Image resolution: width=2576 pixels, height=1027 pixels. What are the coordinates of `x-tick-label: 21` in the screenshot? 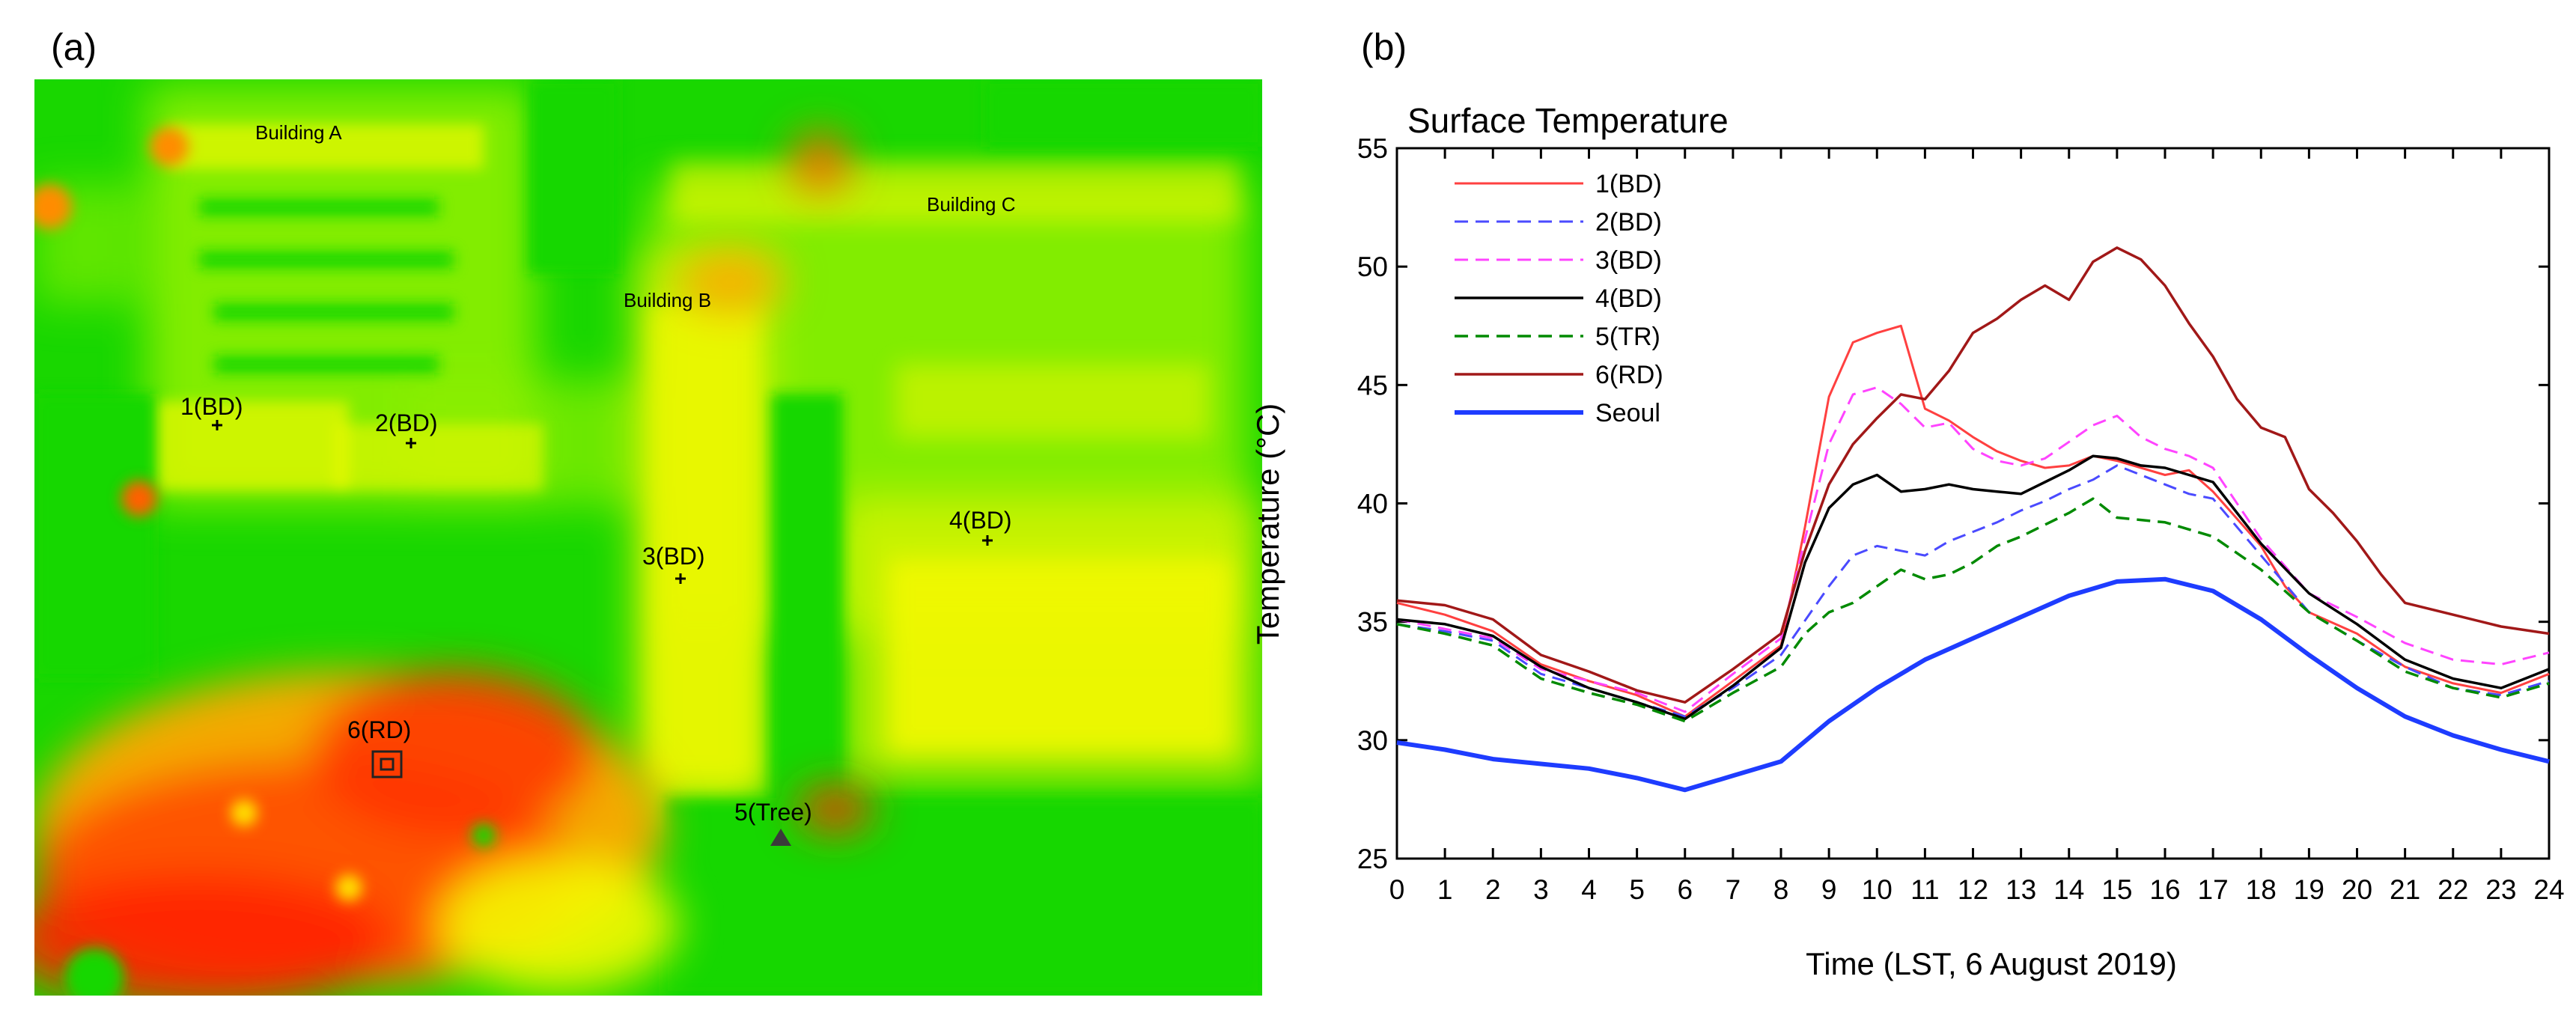 It's located at (2405, 889).